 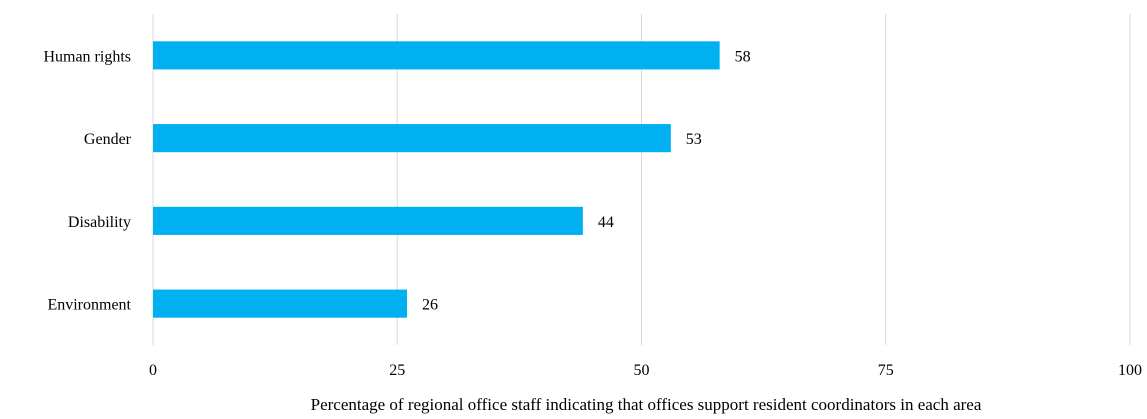 What do you see at coordinates (89, 305) in the screenshot?
I see `category-label-environment: Environment` at bounding box center [89, 305].